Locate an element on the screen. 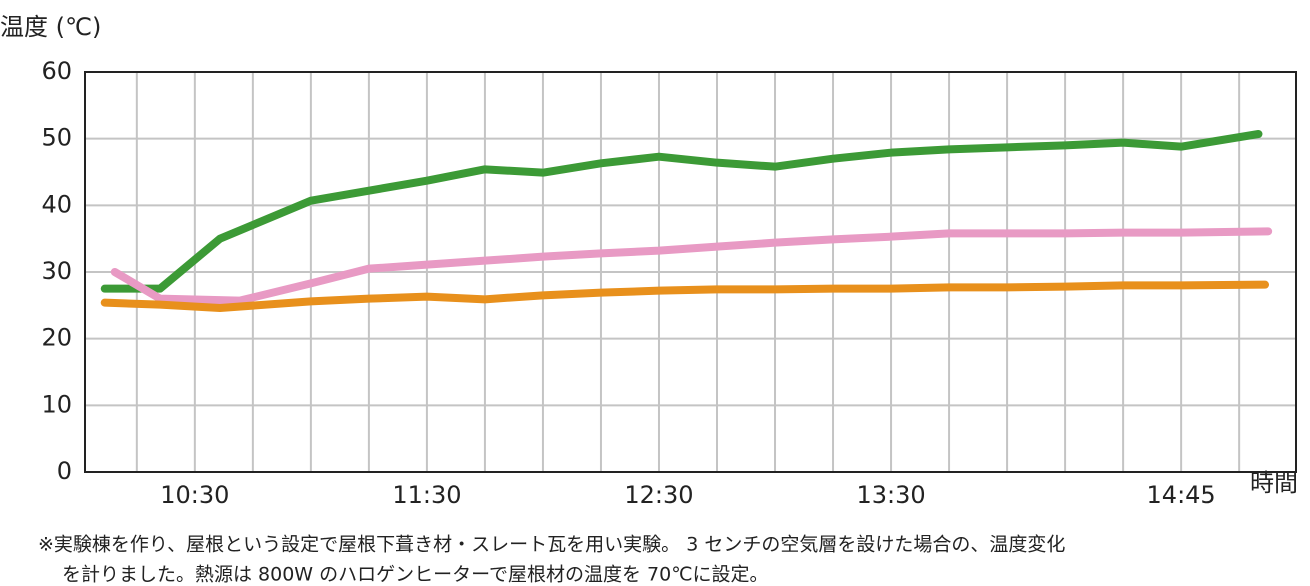  y-tick-label: 60 is located at coordinates (56, 71).